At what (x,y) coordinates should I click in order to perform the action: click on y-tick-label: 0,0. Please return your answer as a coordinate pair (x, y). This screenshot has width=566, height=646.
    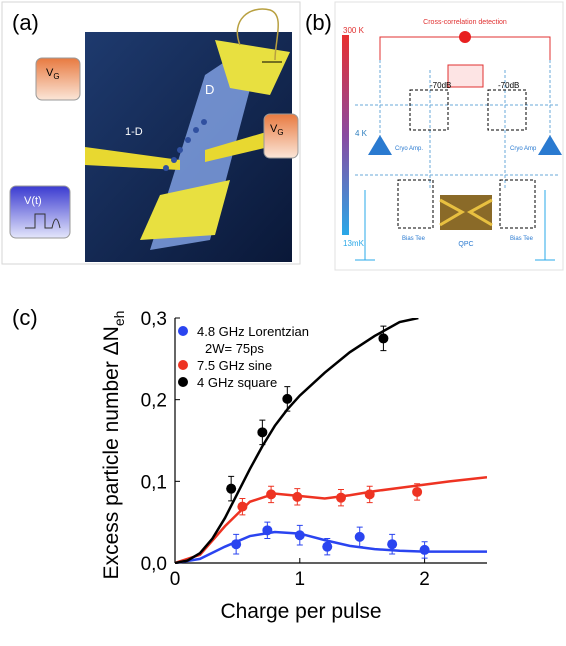
    Looking at the image, I should click on (154, 564).